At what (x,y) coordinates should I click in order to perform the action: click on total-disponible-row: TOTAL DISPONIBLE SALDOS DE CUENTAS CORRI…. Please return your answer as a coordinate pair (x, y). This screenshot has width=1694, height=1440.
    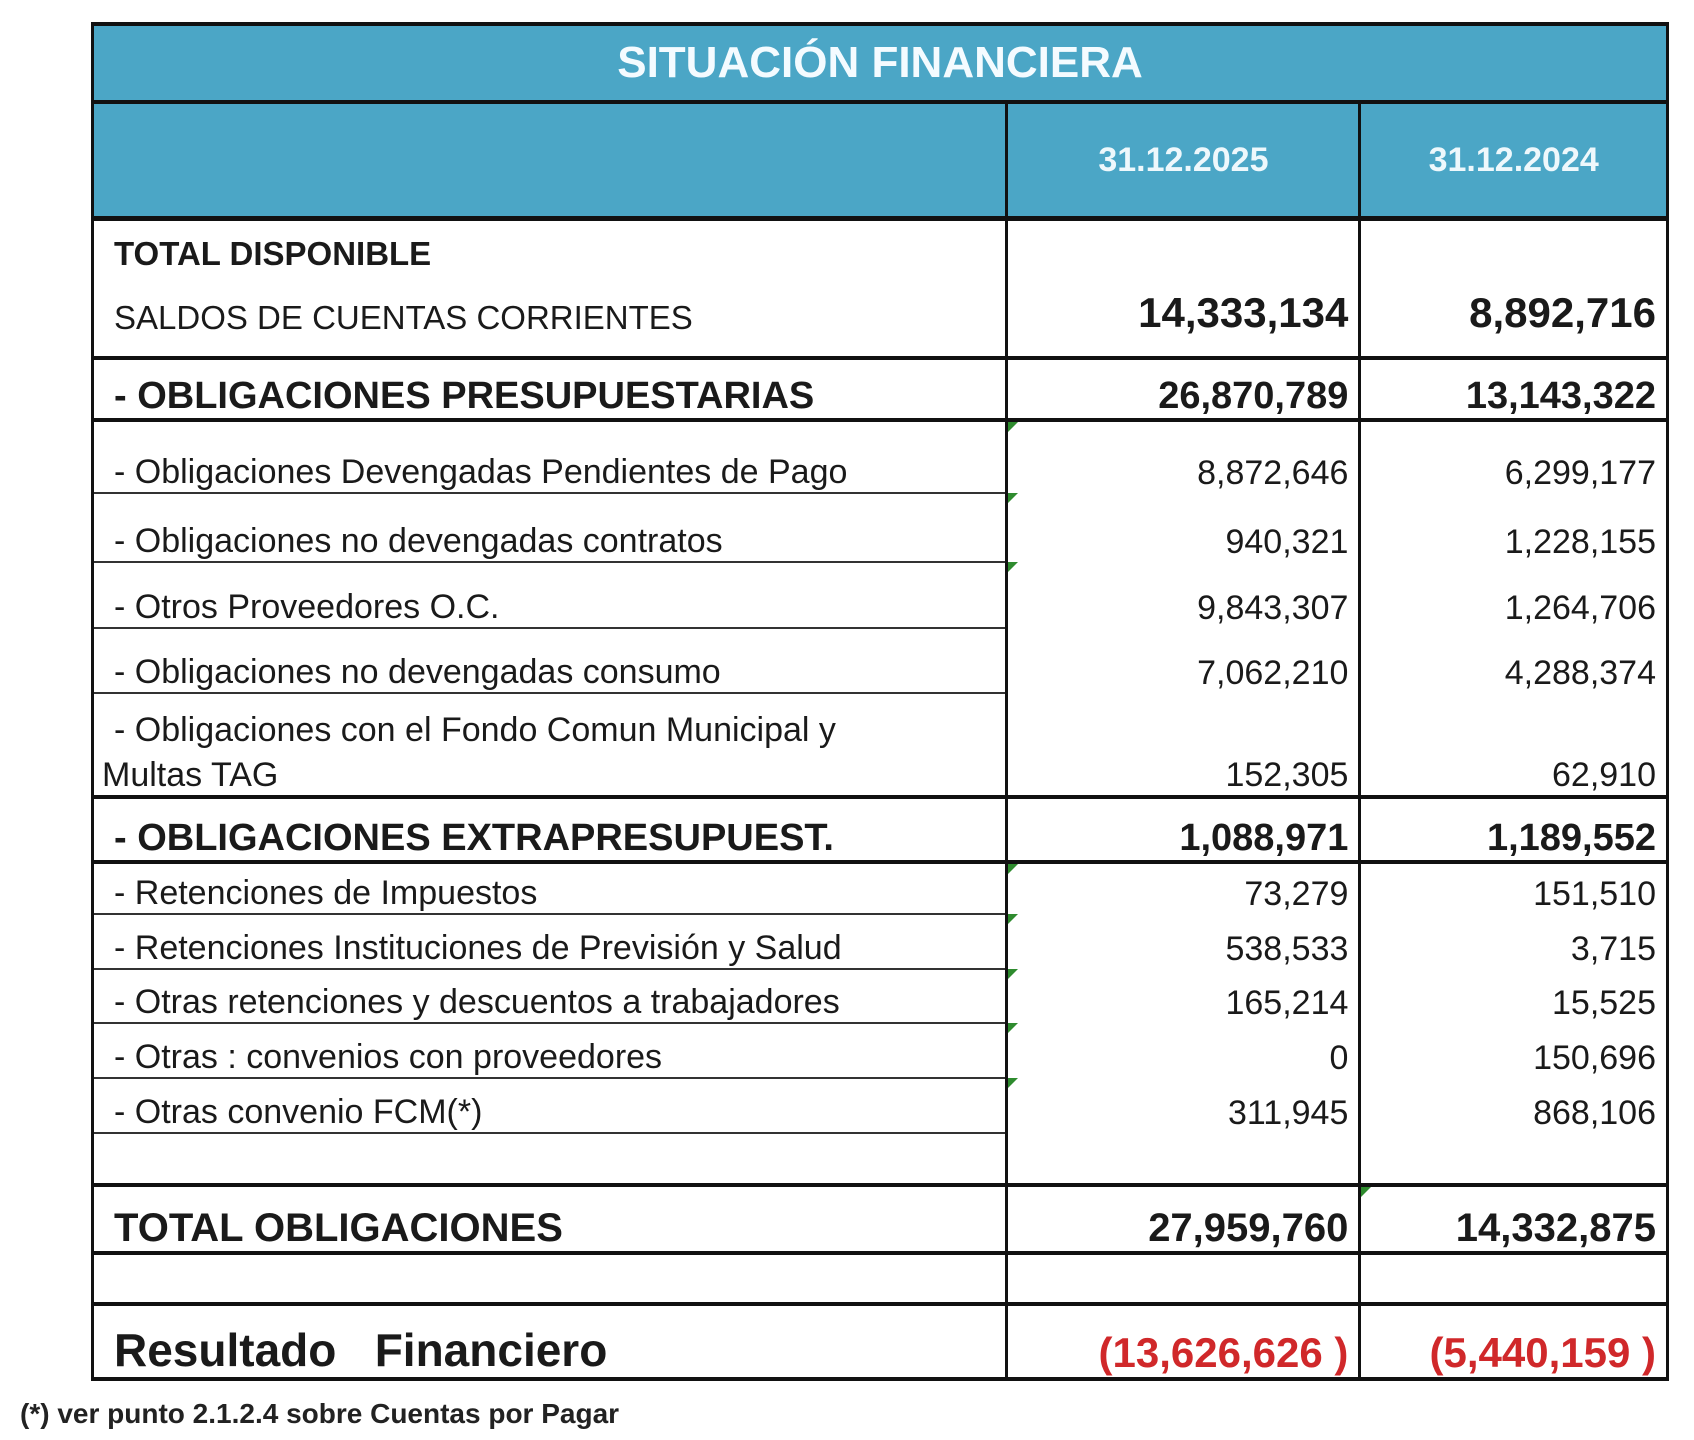
    Looking at the image, I should click on (879, 288).